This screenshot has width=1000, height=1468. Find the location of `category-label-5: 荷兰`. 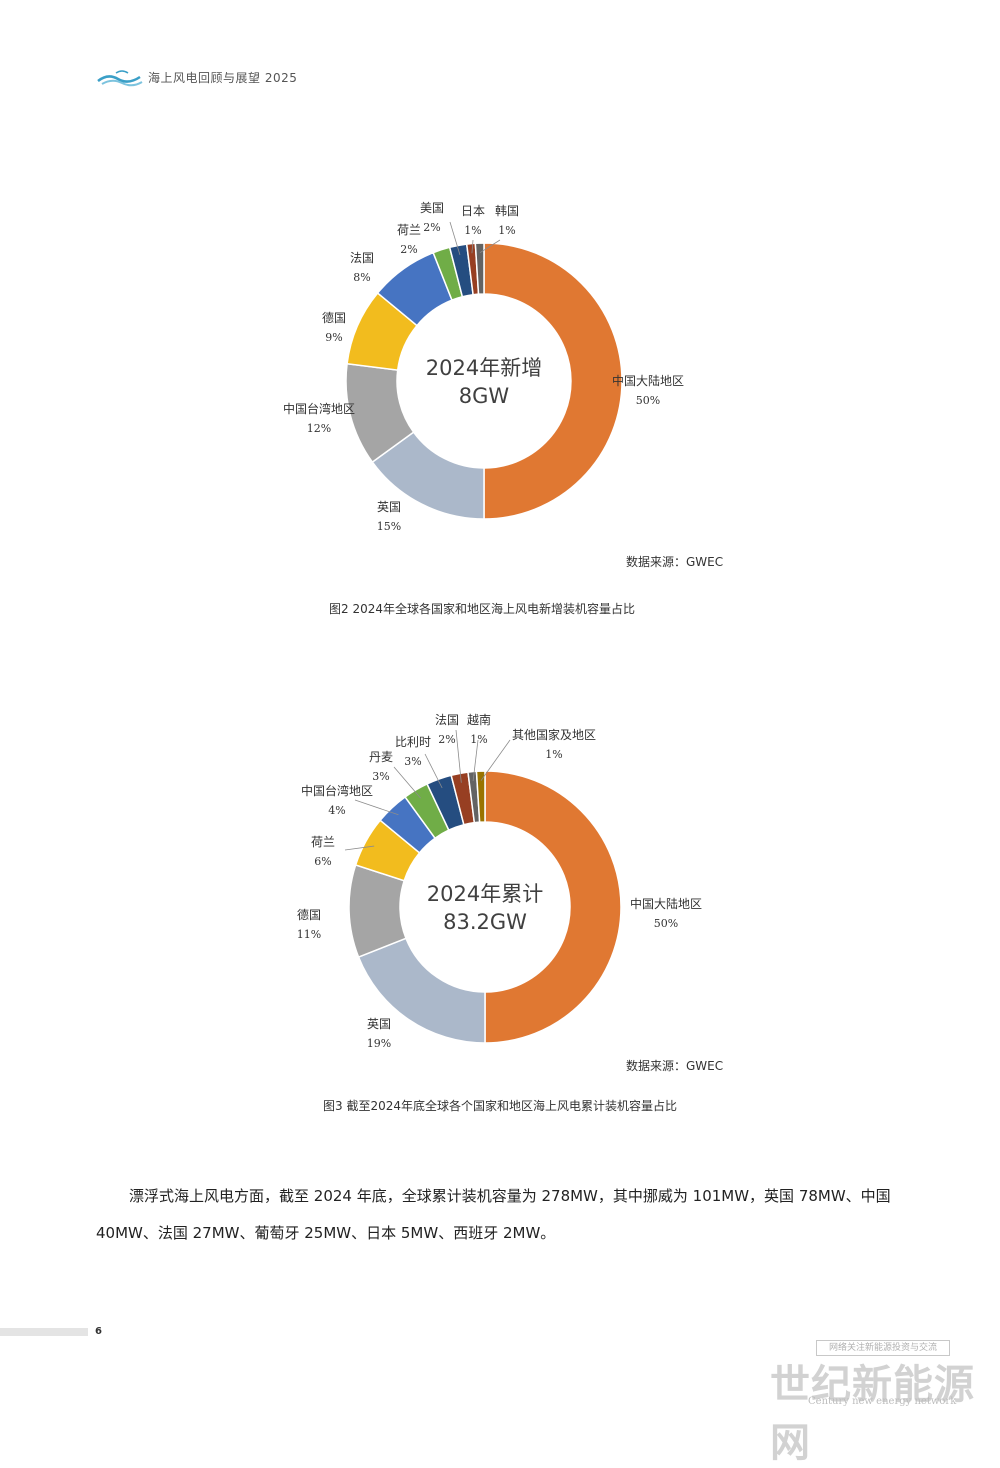

category-label-5: 荷兰 is located at coordinates (409, 230).